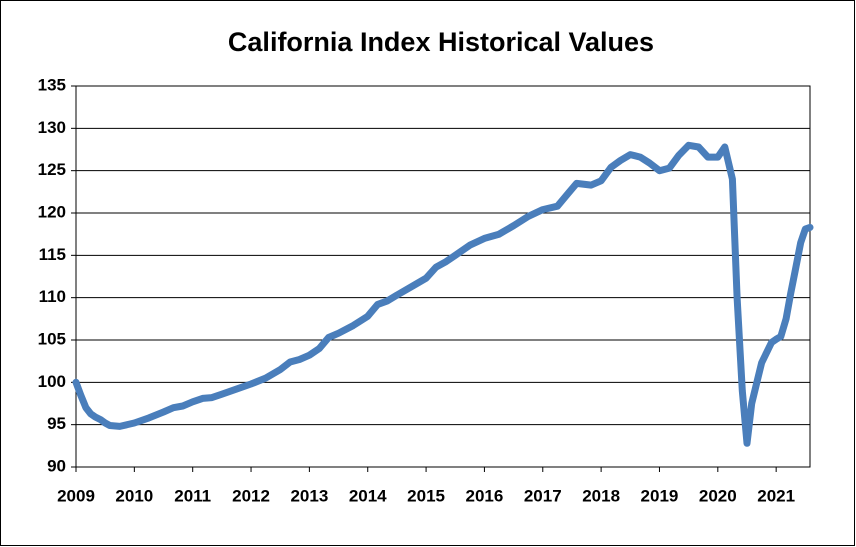  Describe the element at coordinates (52, 211) in the screenshot. I see `y-tick-label: 120` at that location.